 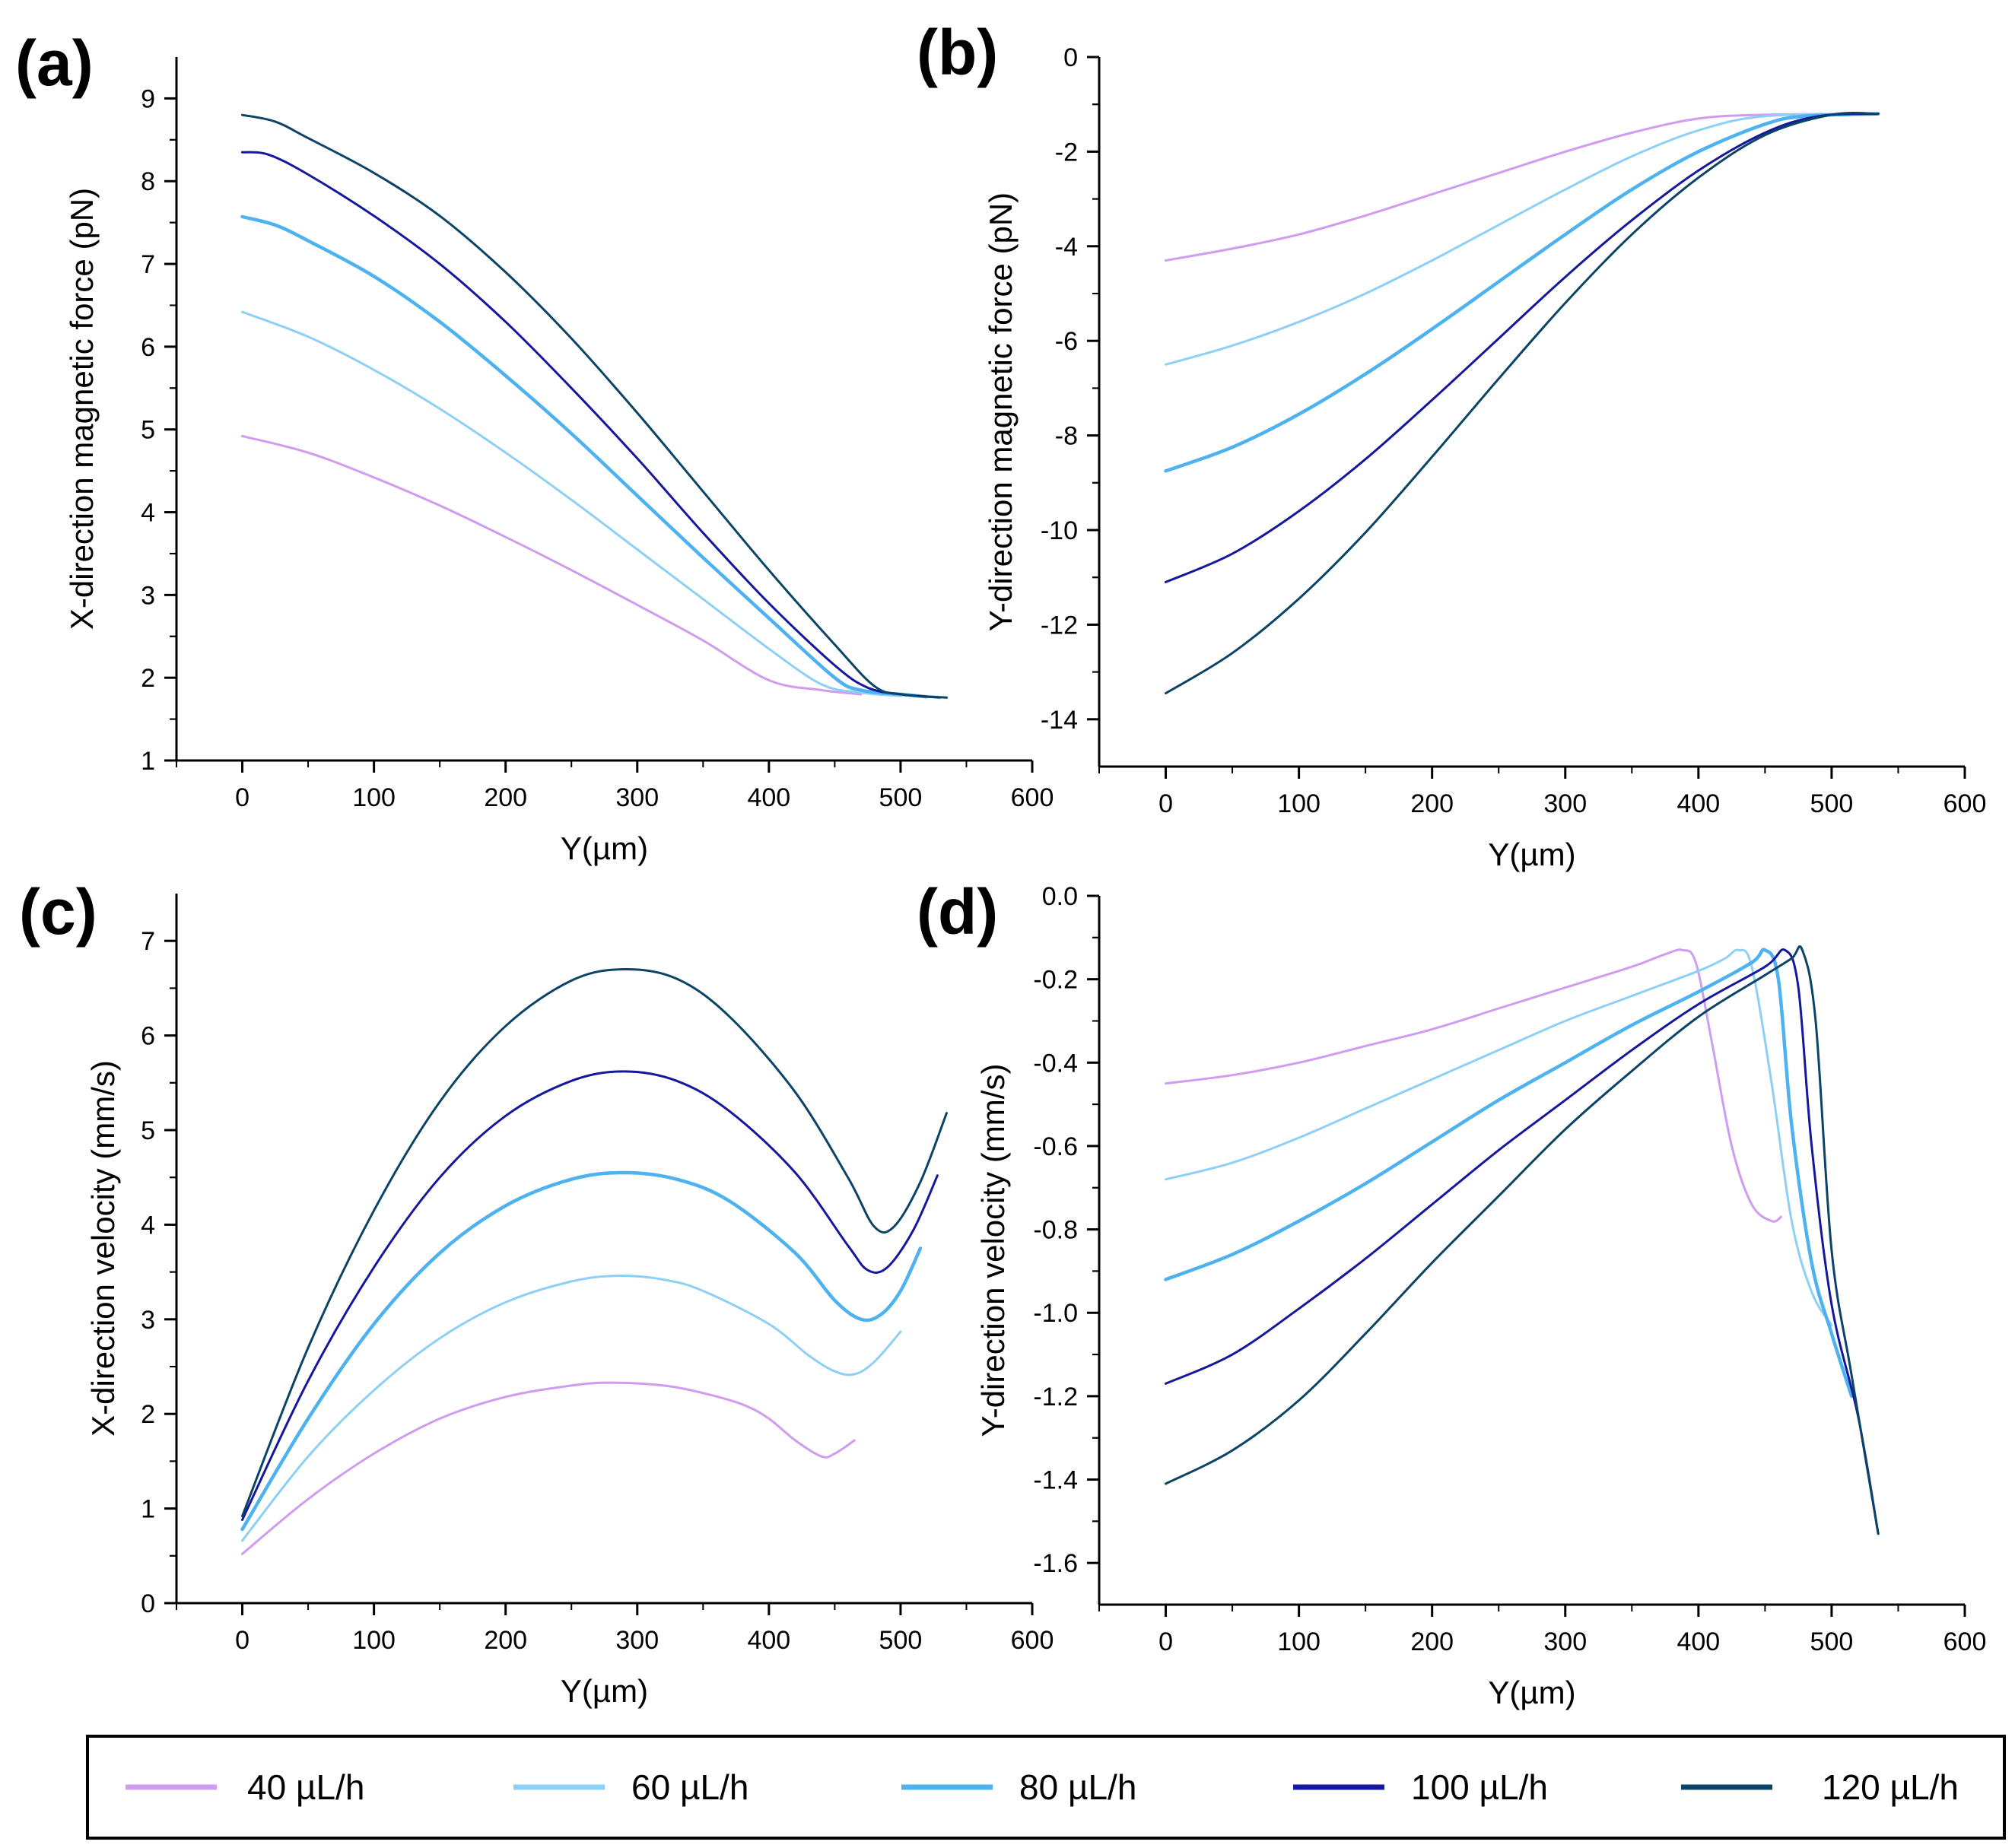 I want to click on y-tick-label: -4, so click(x=1066, y=247).